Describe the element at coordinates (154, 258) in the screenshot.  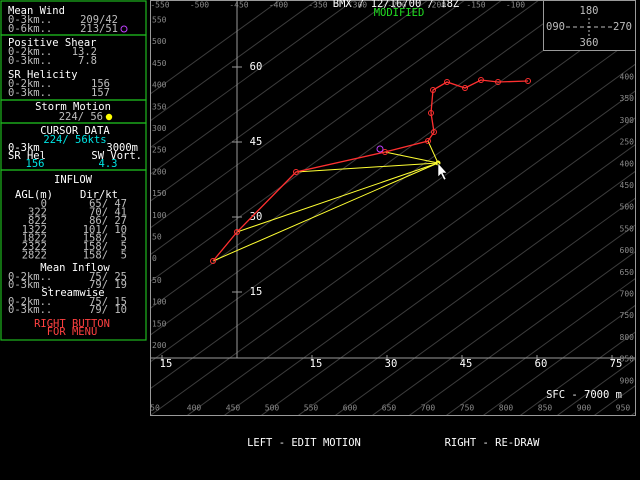
I see `left-scale-label: 0` at that location.